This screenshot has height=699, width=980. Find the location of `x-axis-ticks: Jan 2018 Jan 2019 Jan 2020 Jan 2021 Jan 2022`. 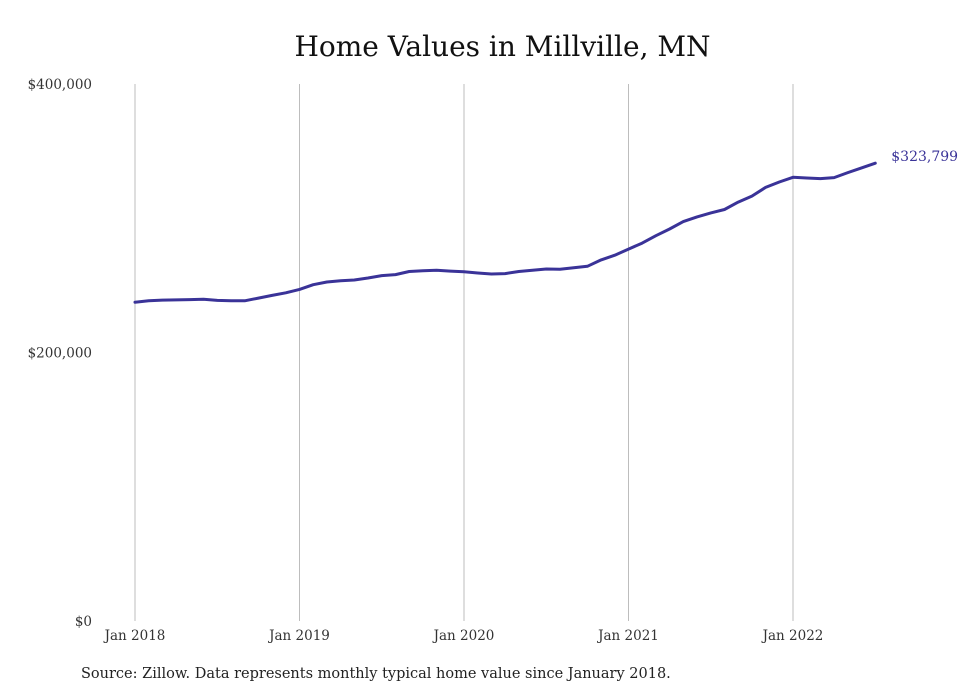

x-axis-ticks: Jan 2018 Jan 2019 Jan 2020 Jan 2021 Jan 2022 is located at coordinates (463, 636).